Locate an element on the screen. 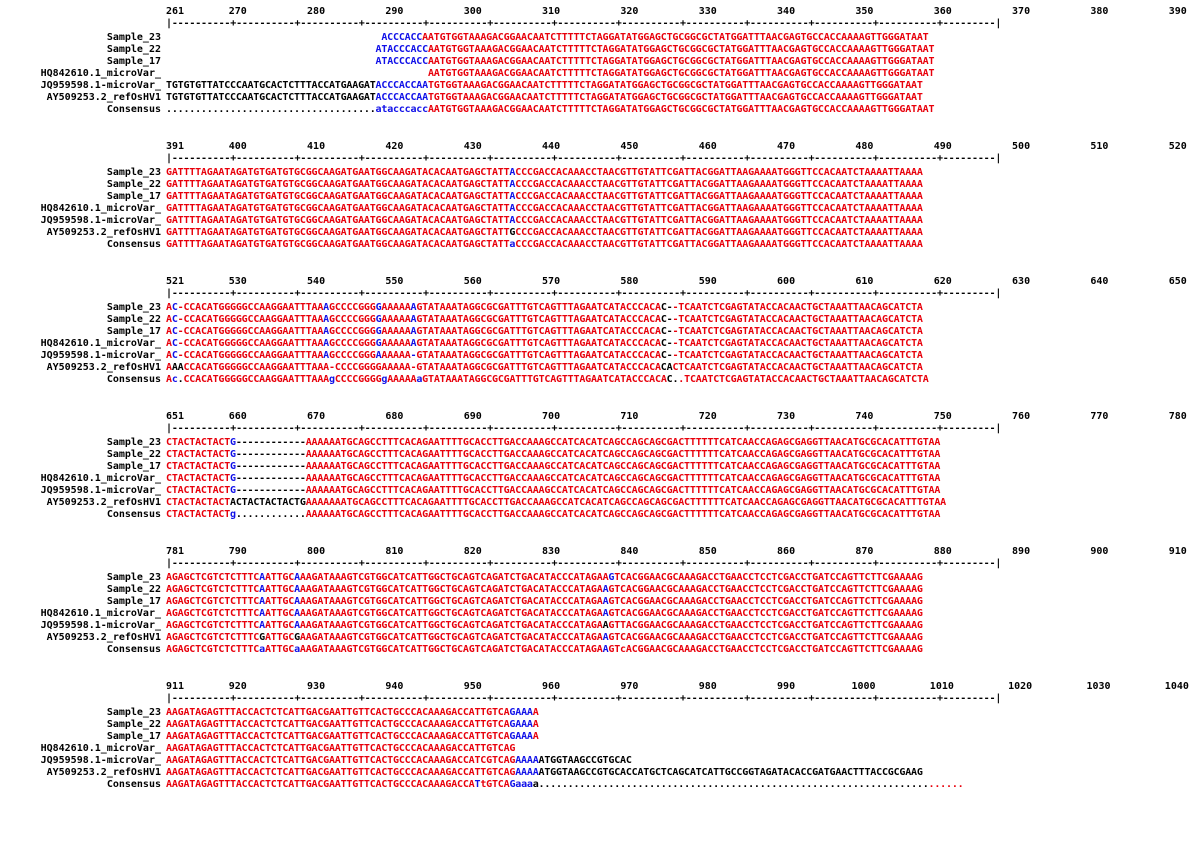 This screenshot has width=1203, height=867. residue-run: AGAGCTCGTCTCTTTC is located at coordinates (213, 625).